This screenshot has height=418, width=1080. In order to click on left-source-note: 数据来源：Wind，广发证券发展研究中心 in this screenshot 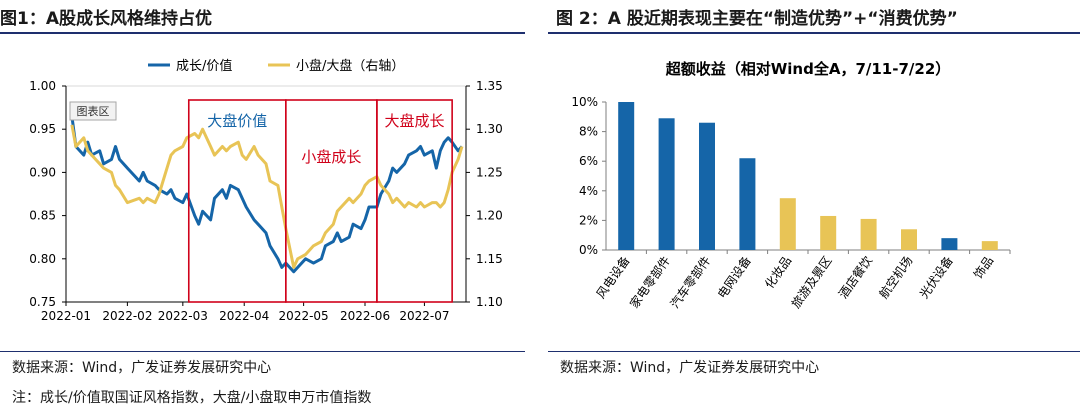, I will do `click(142, 368)`.